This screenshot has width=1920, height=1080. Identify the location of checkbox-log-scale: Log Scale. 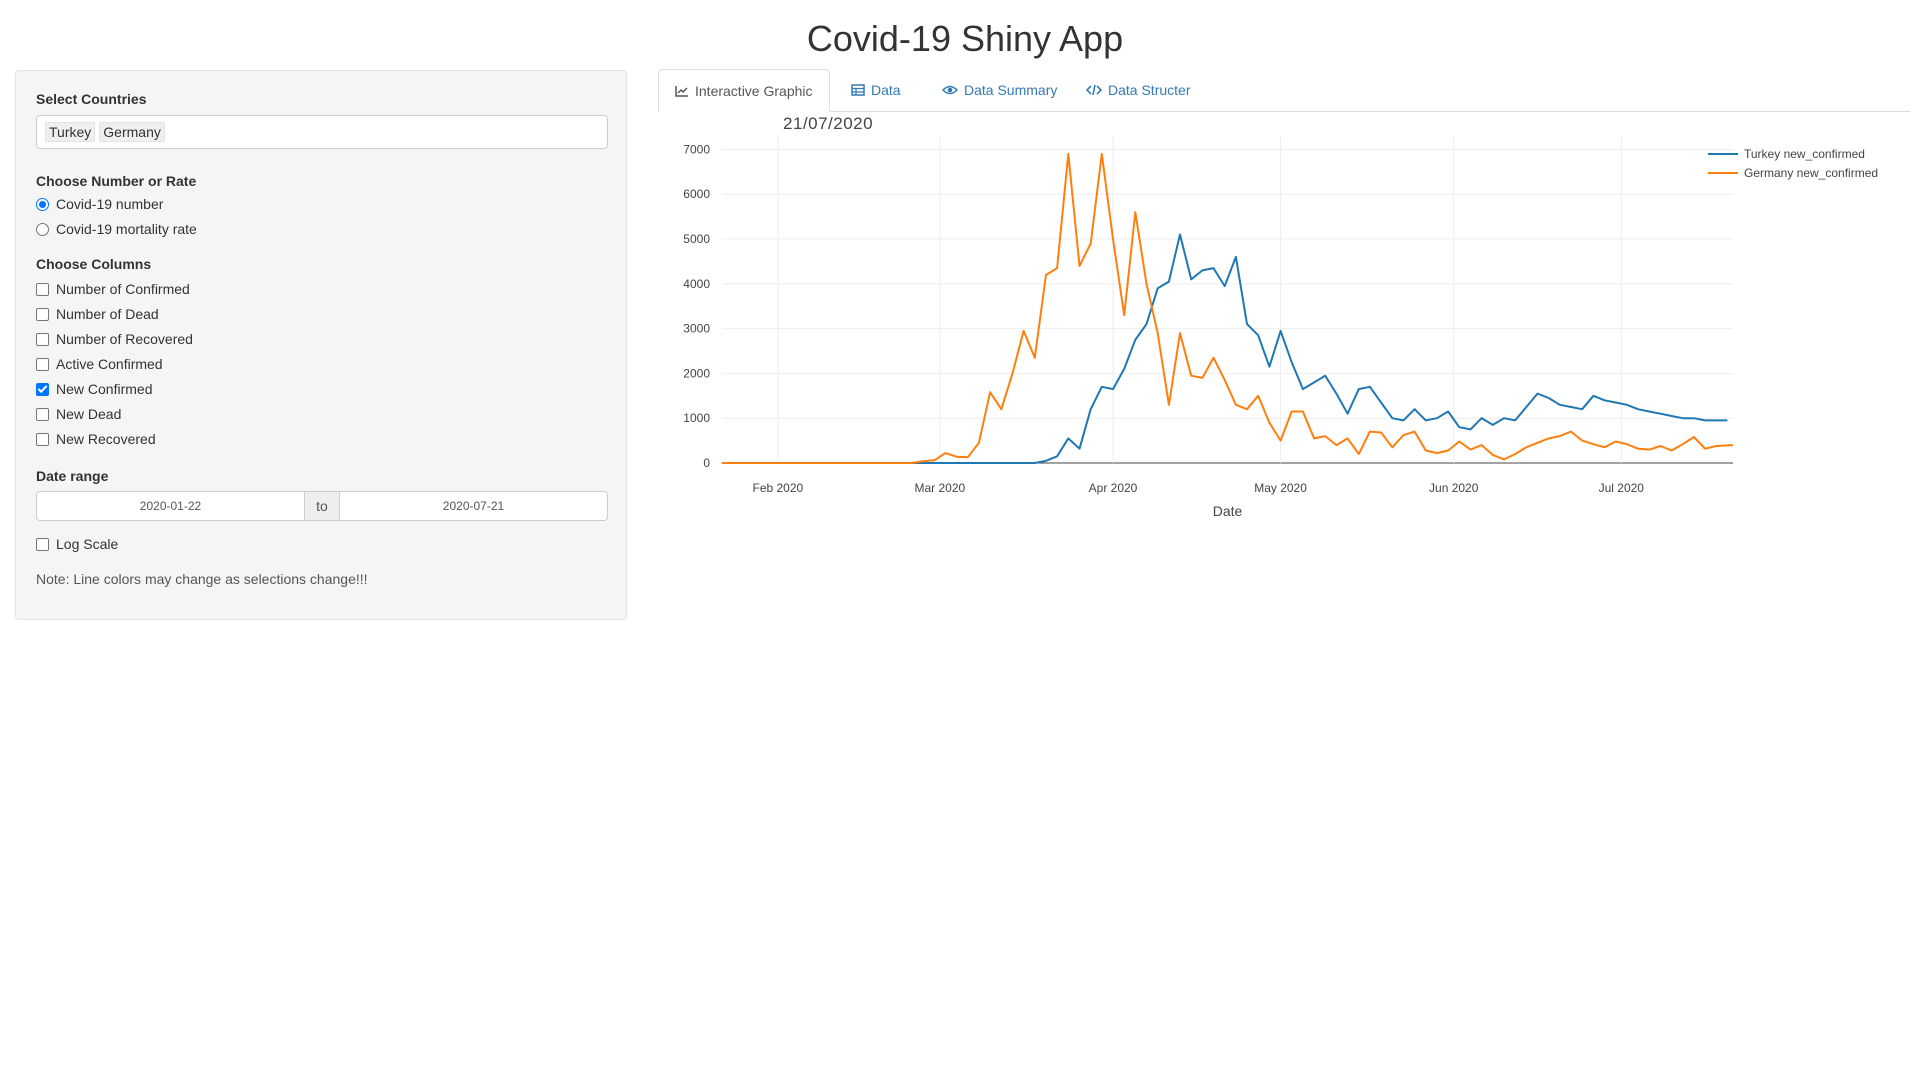
(77, 544).